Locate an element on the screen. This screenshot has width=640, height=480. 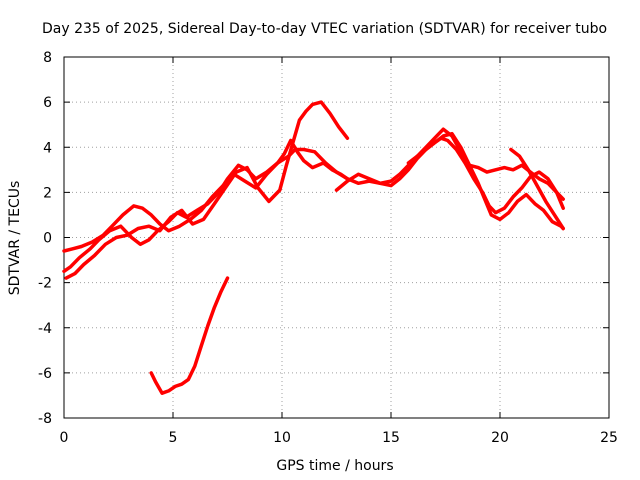
x-tick-labels: 0 5 10 15 20 25 is located at coordinates (339, 438).